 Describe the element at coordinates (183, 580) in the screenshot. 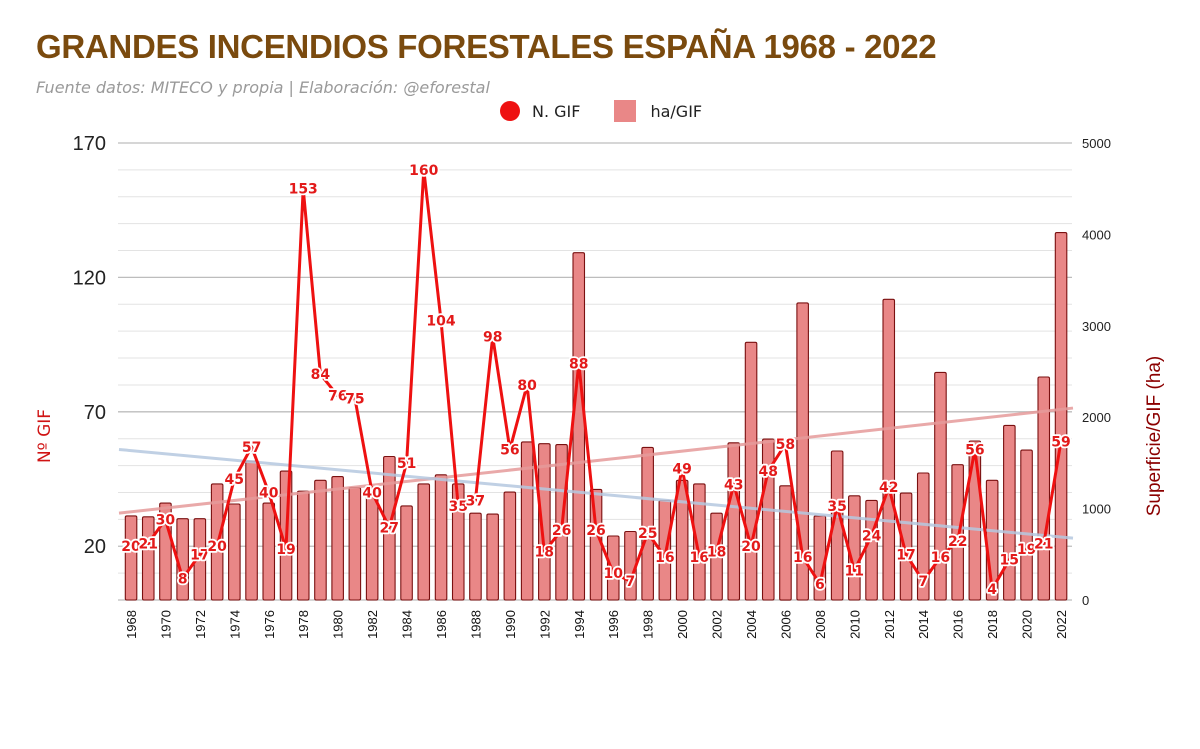

I see `data-label-1971: 8` at that location.